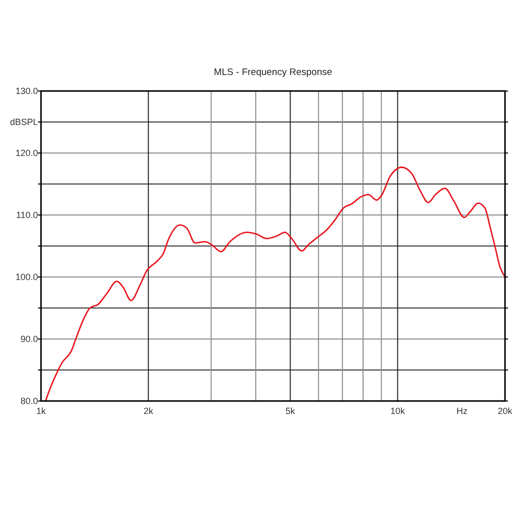  I want to click on y-tick-label: 80.0, so click(29, 401).